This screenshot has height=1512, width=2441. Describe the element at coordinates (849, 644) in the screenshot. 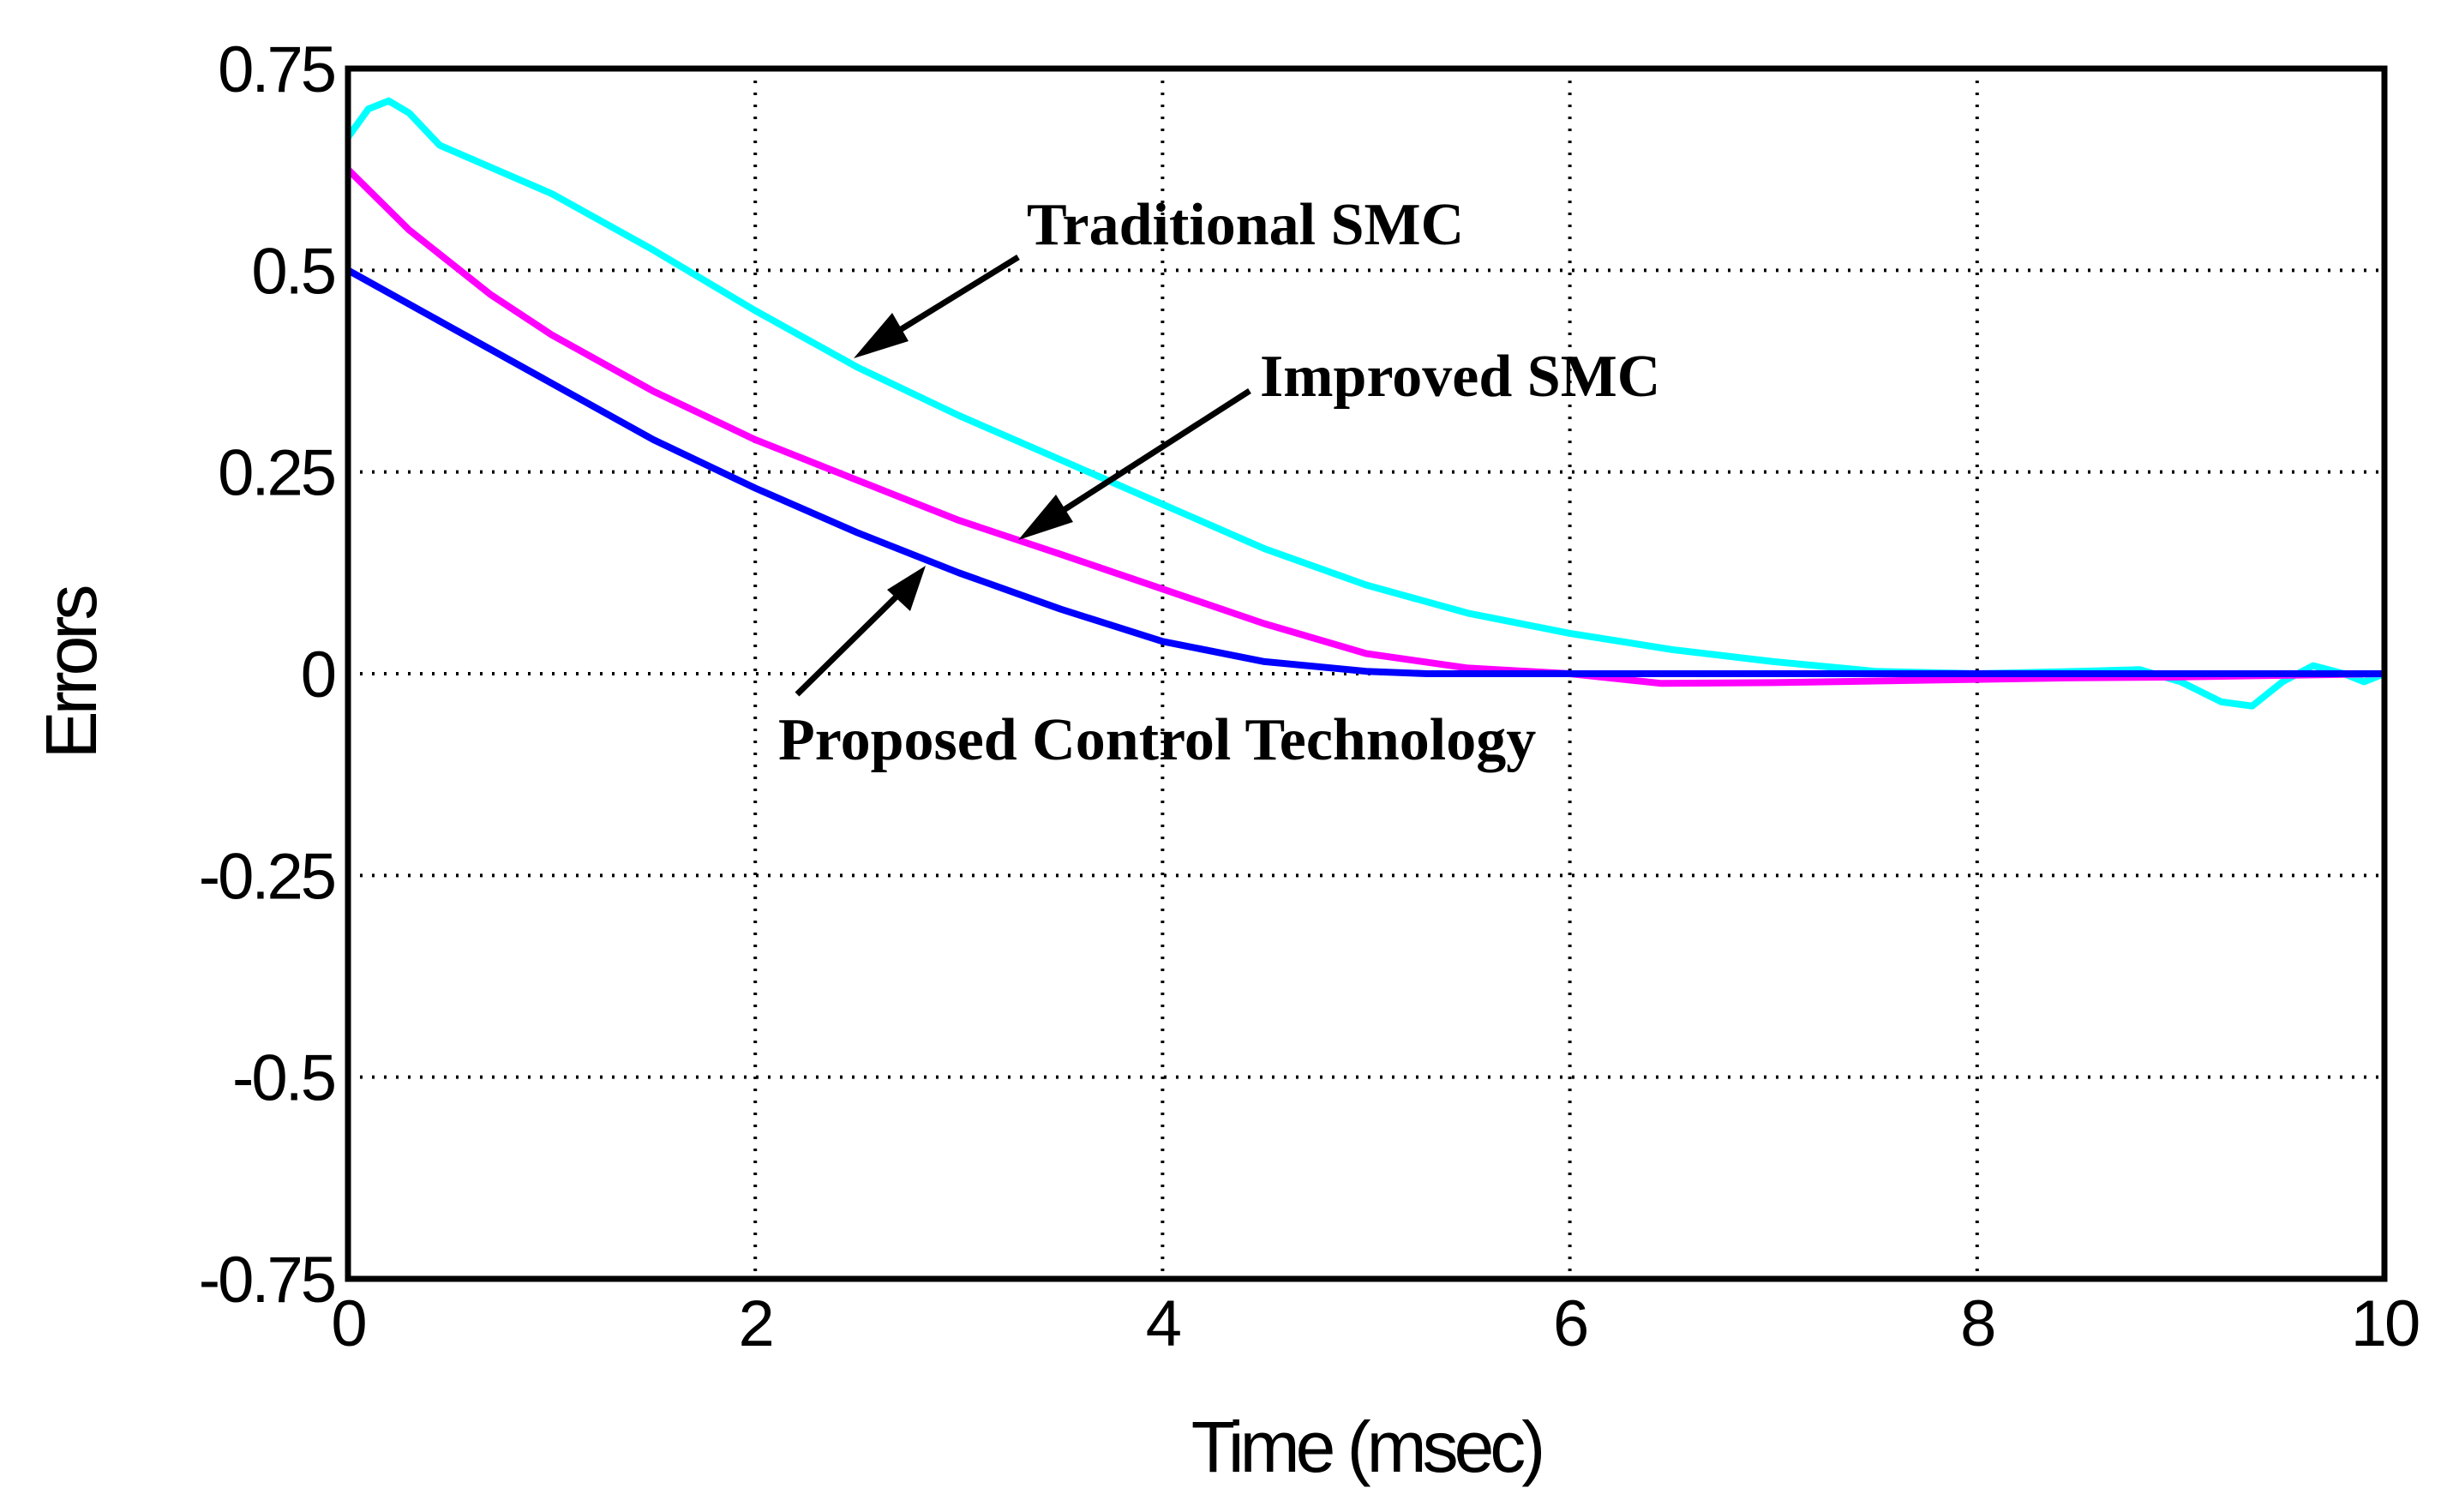

I see `proposed-control-arrow` at that location.